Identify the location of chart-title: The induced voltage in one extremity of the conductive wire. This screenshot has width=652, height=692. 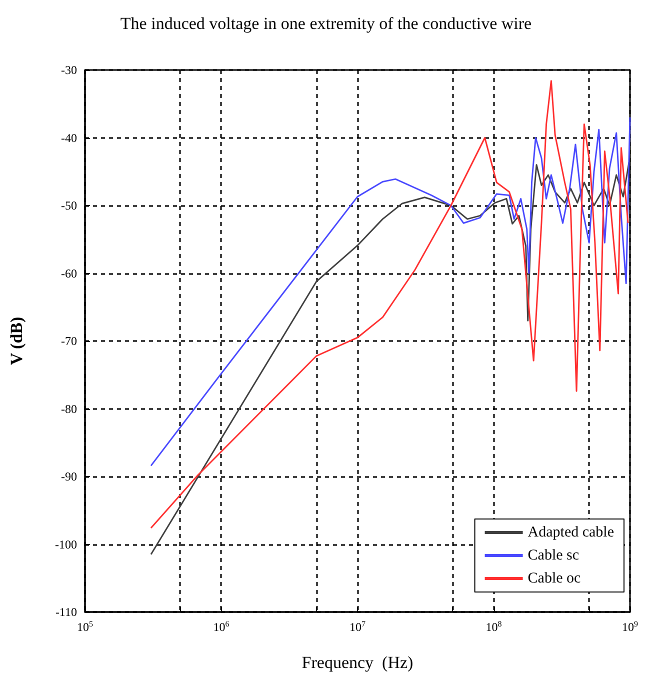
(326, 23).